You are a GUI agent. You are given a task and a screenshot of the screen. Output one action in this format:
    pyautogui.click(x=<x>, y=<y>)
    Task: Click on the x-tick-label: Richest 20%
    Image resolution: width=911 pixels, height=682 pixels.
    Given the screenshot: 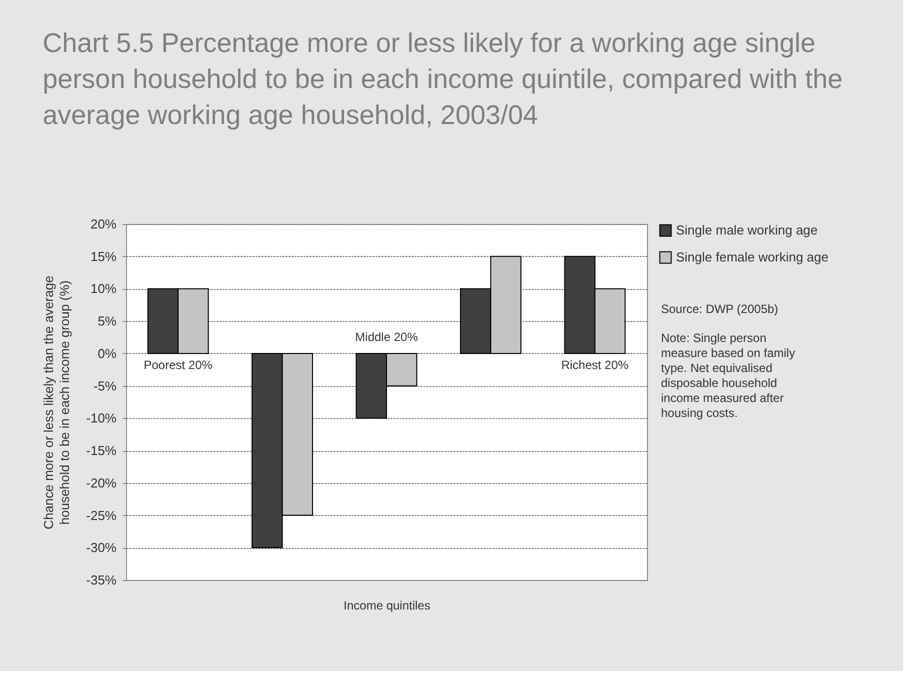 What is the action you would take?
    pyautogui.click(x=595, y=365)
    